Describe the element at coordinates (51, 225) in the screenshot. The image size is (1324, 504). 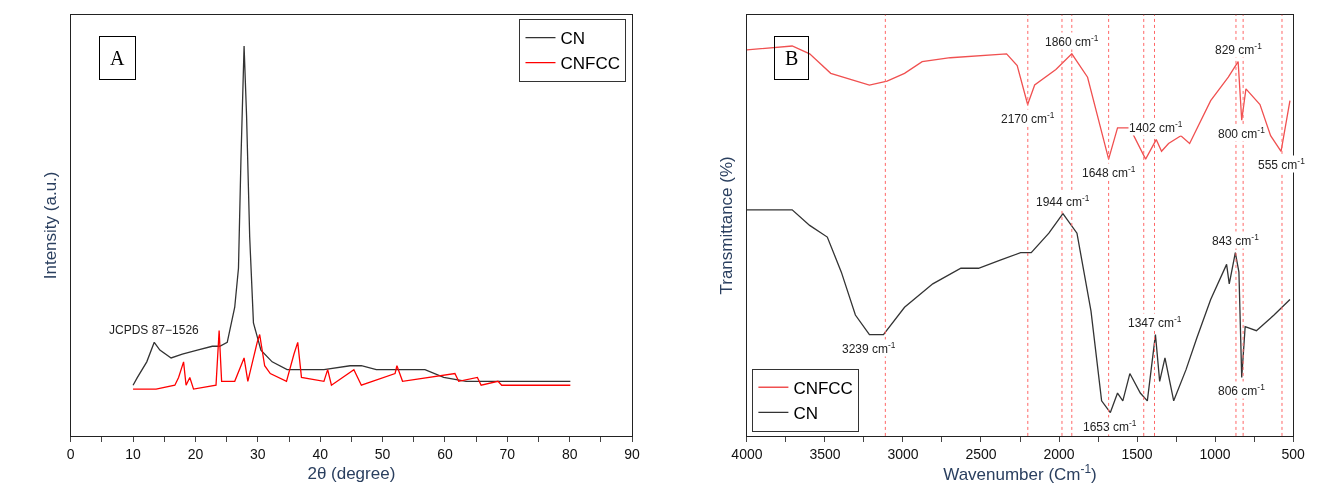
I see `y-axis-title: Intensity (a.u.)` at that location.